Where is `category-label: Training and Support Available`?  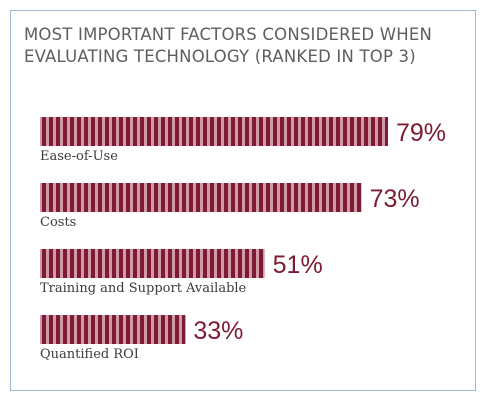 category-label: Training and Support Available is located at coordinates (143, 288).